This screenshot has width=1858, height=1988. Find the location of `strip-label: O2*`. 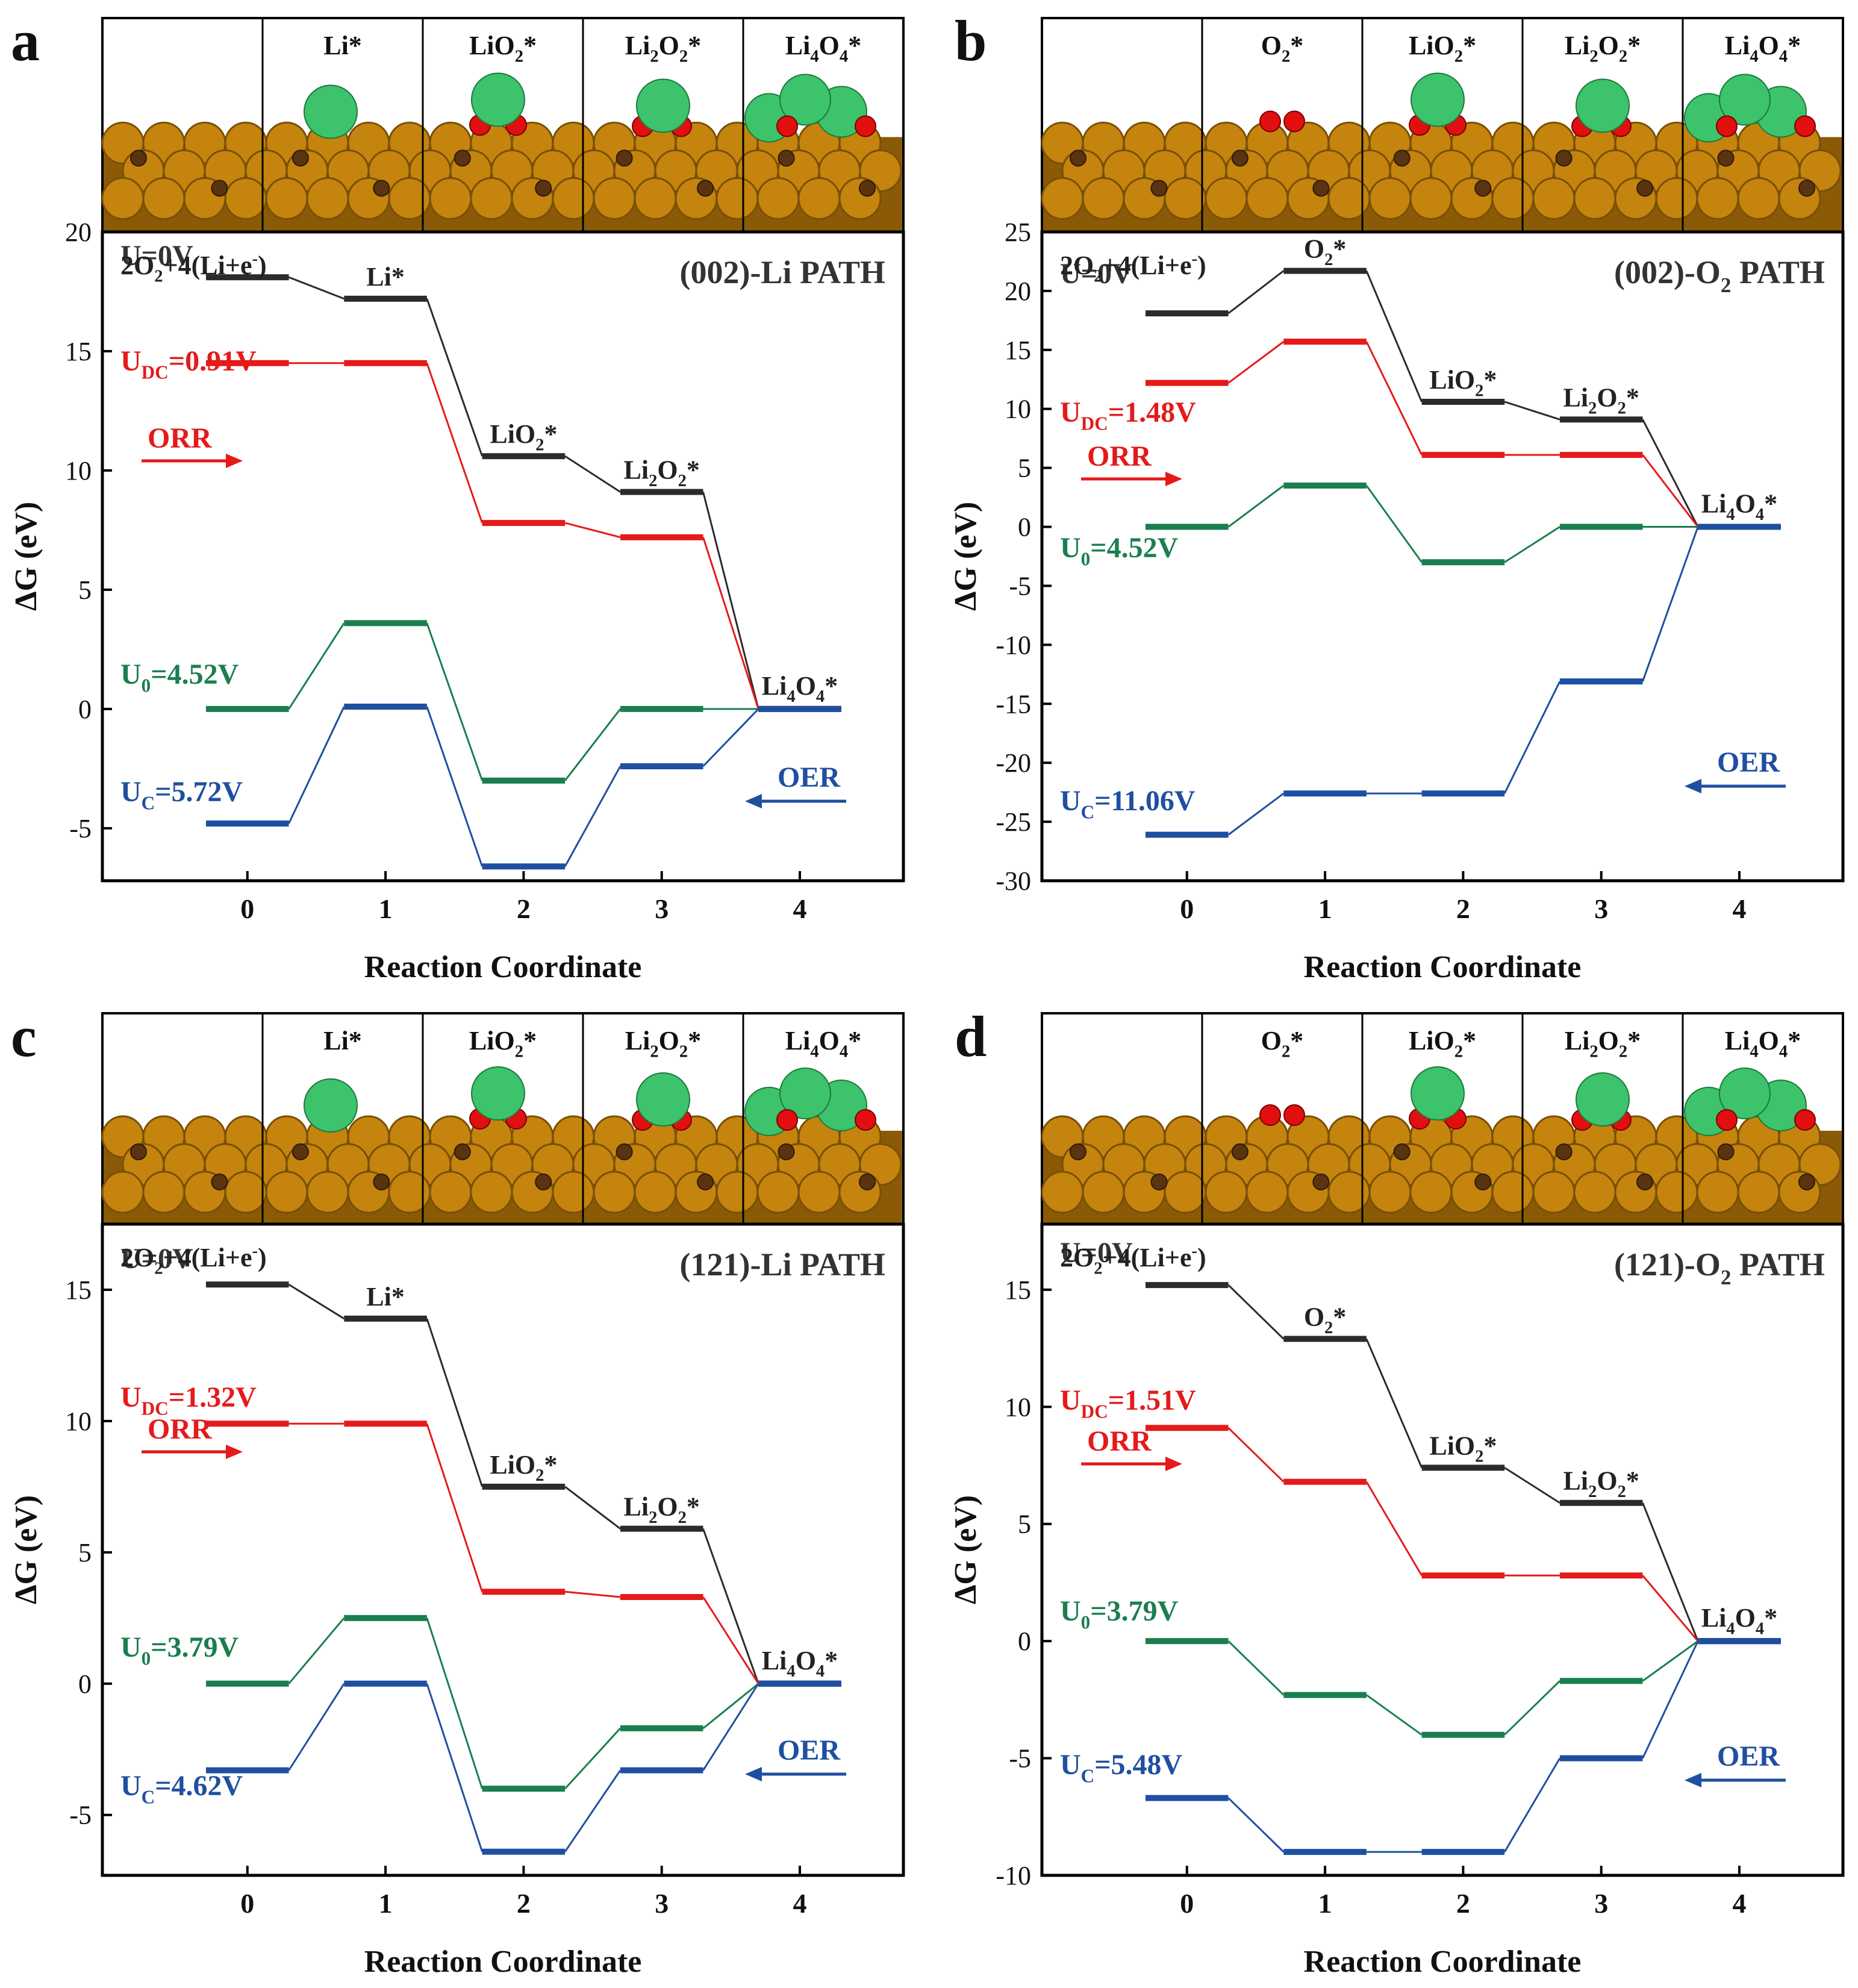

strip-label: O2* is located at coordinates (1283, 1044).